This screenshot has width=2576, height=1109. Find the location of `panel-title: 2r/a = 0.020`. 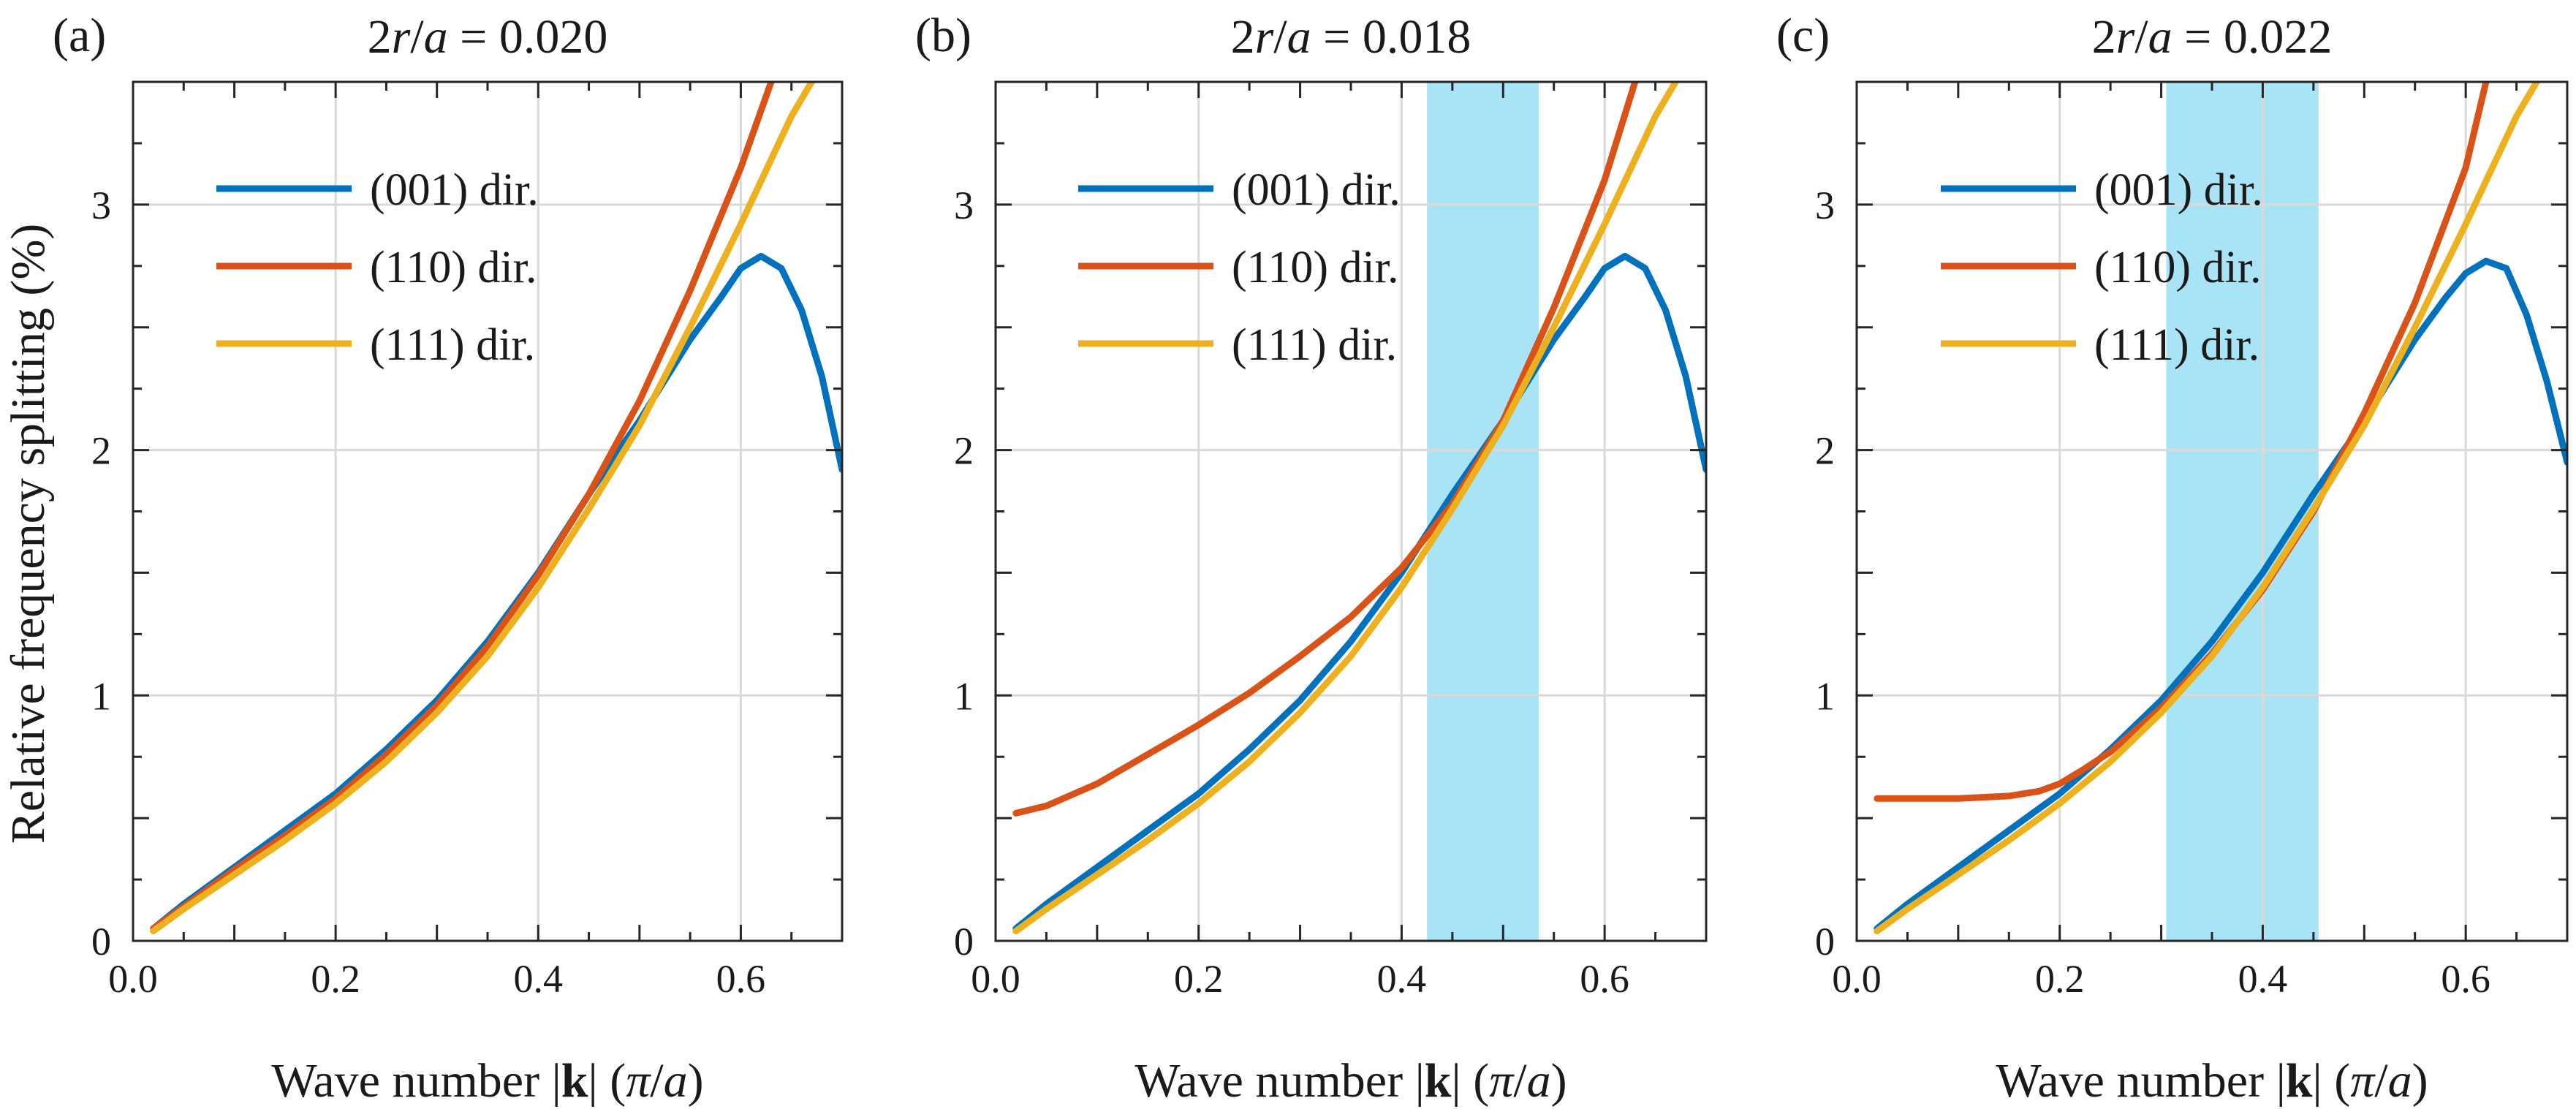

panel-title: 2r/a = 0.020 is located at coordinates (488, 37).